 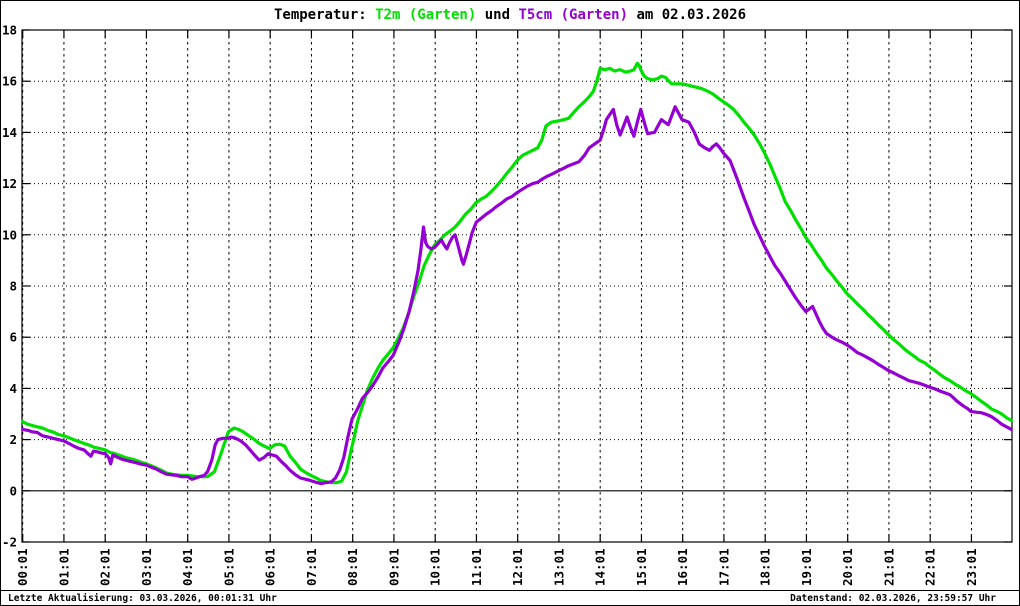 I want to click on y-tick-label: 18, so click(x=9, y=30).